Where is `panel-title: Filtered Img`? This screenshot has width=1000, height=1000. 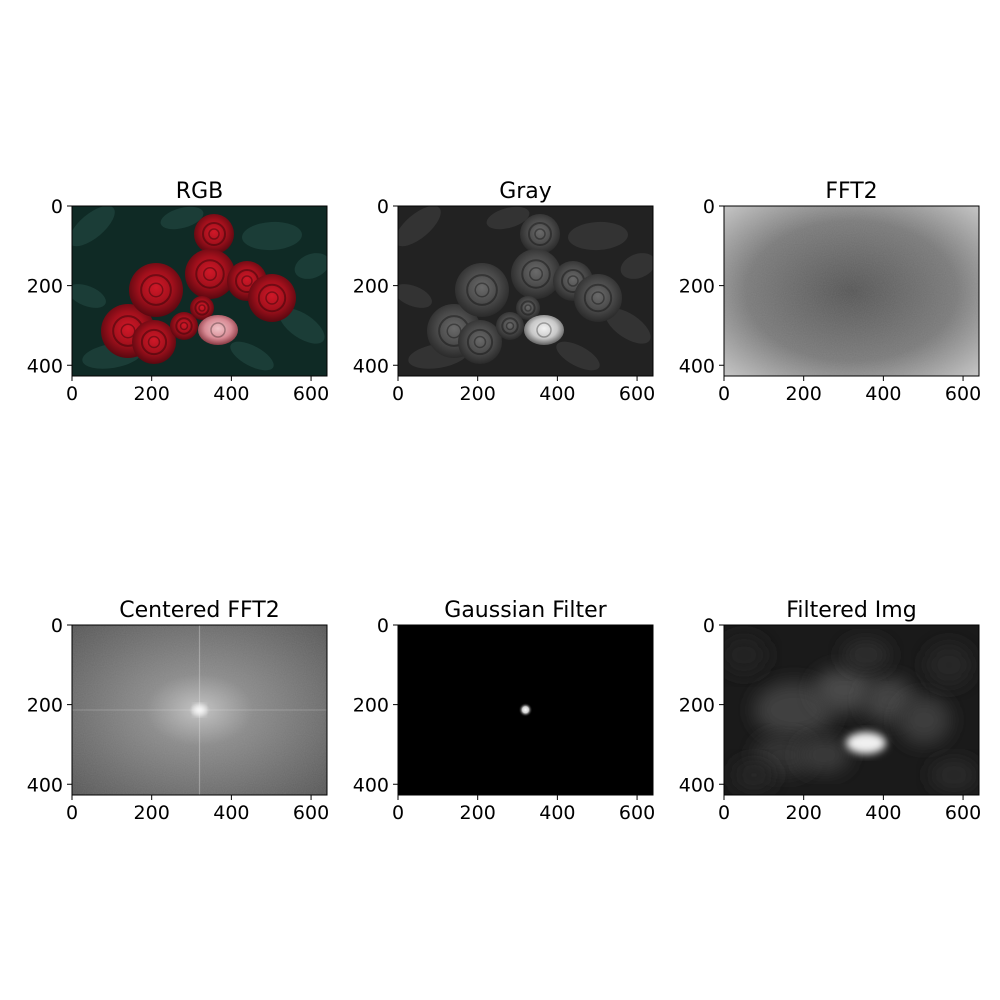 panel-title: Filtered Img is located at coordinates (851, 610).